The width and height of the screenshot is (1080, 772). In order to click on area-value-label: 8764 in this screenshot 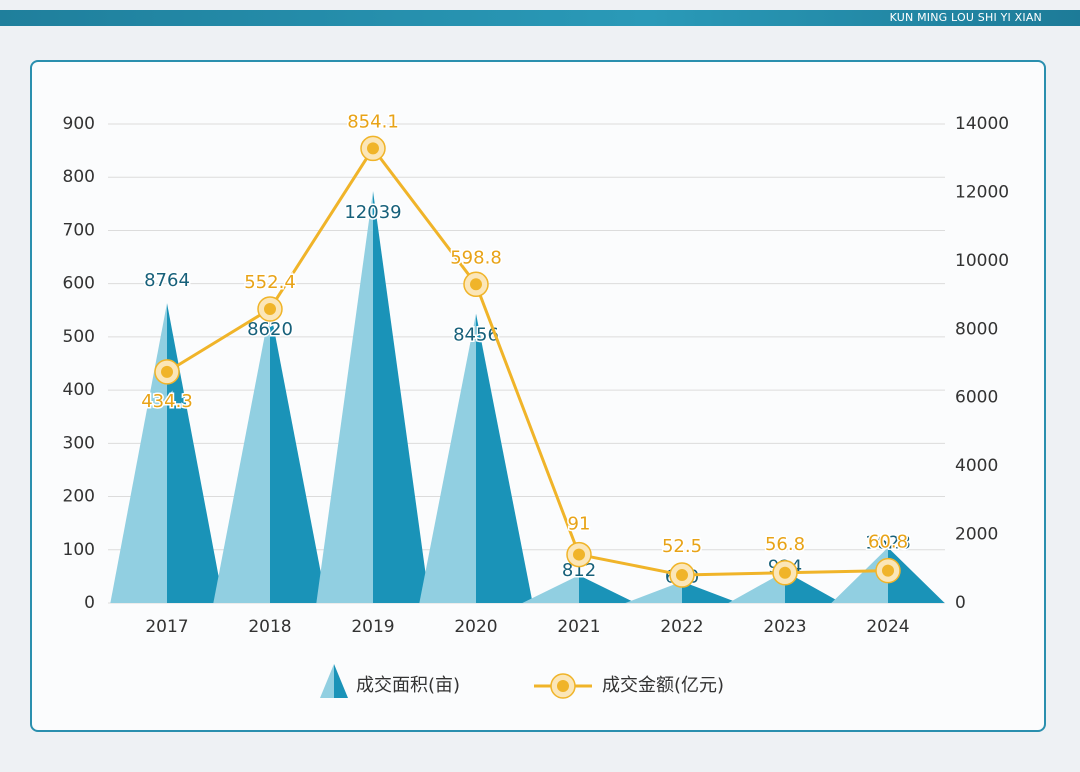, I will do `click(167, 280)`.